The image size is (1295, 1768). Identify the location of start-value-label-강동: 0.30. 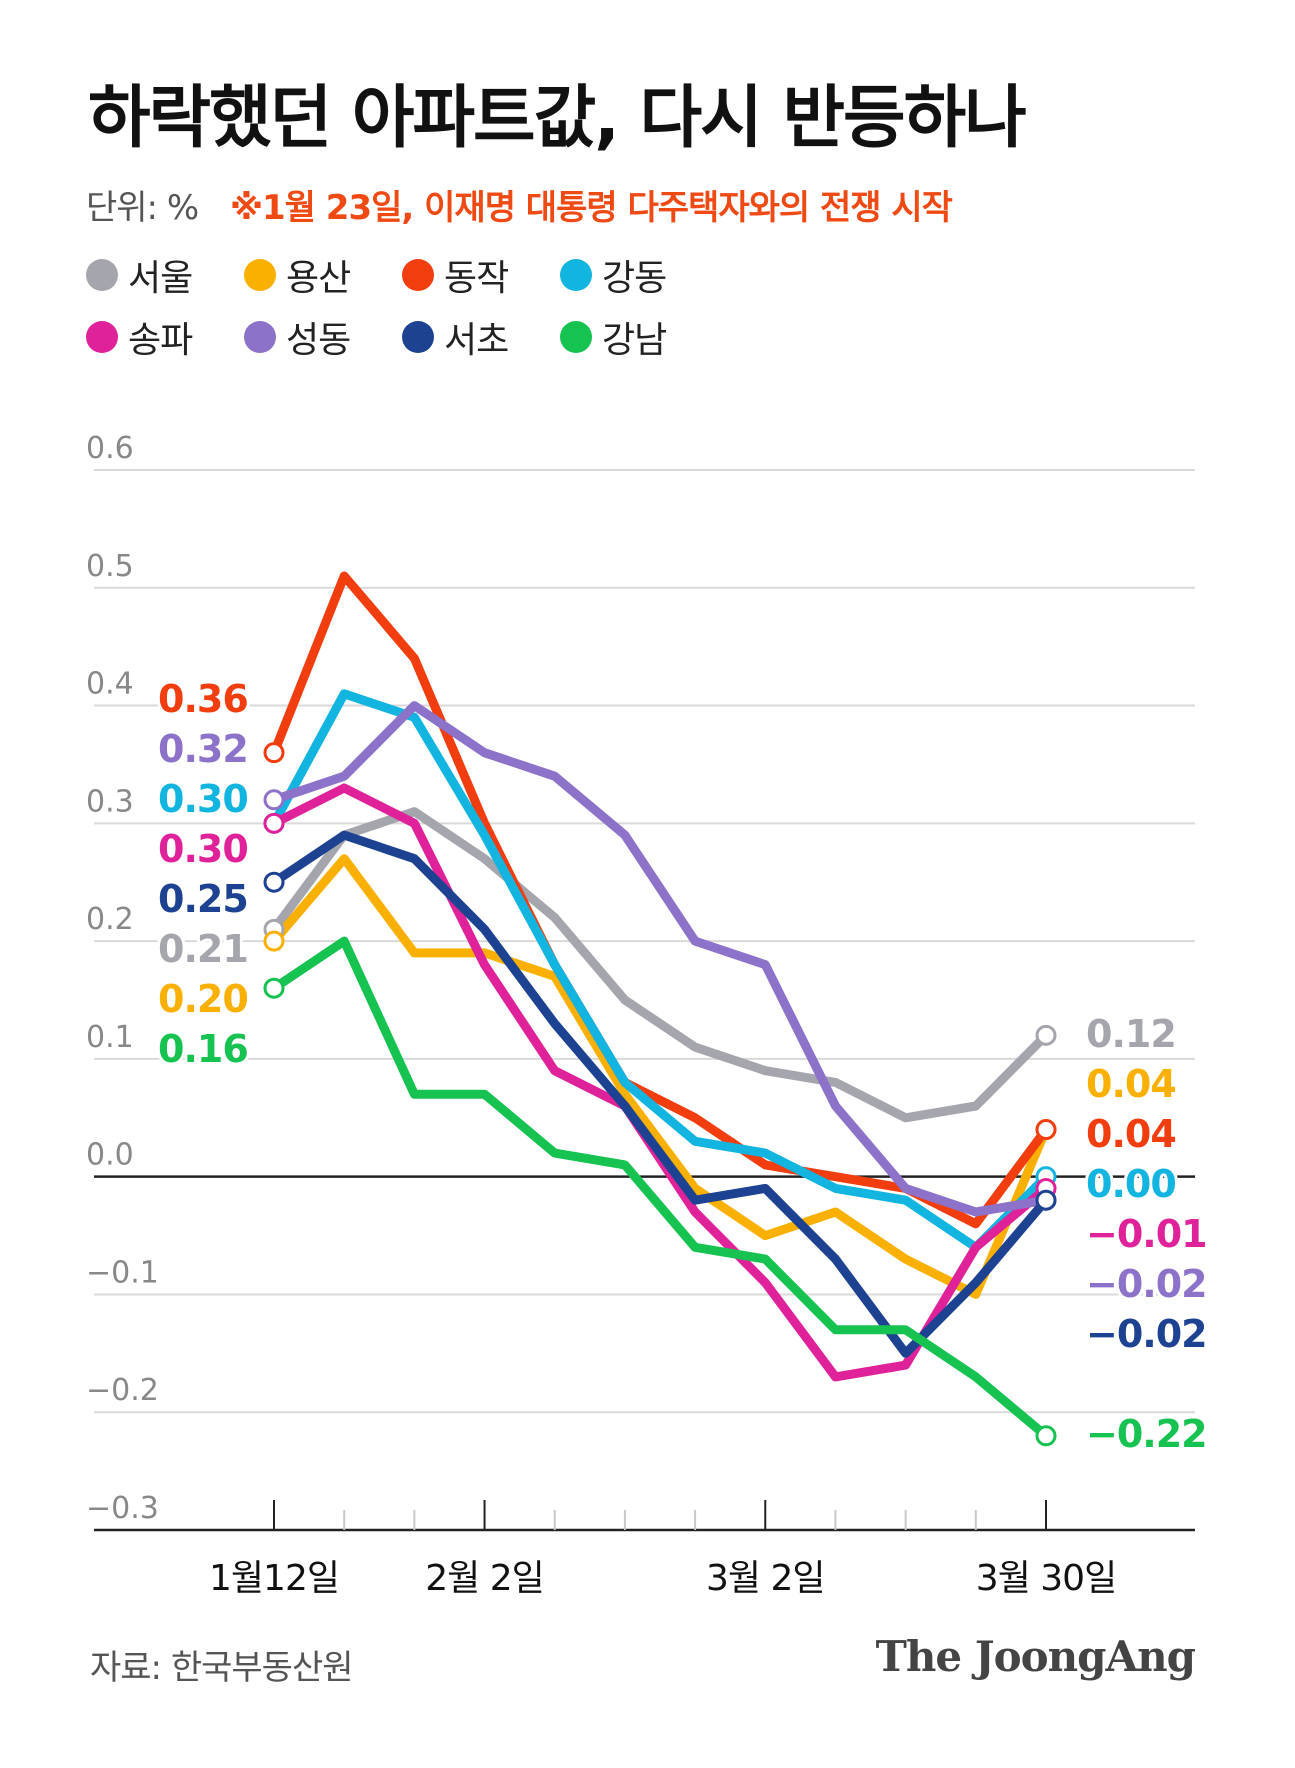
(203, 799).